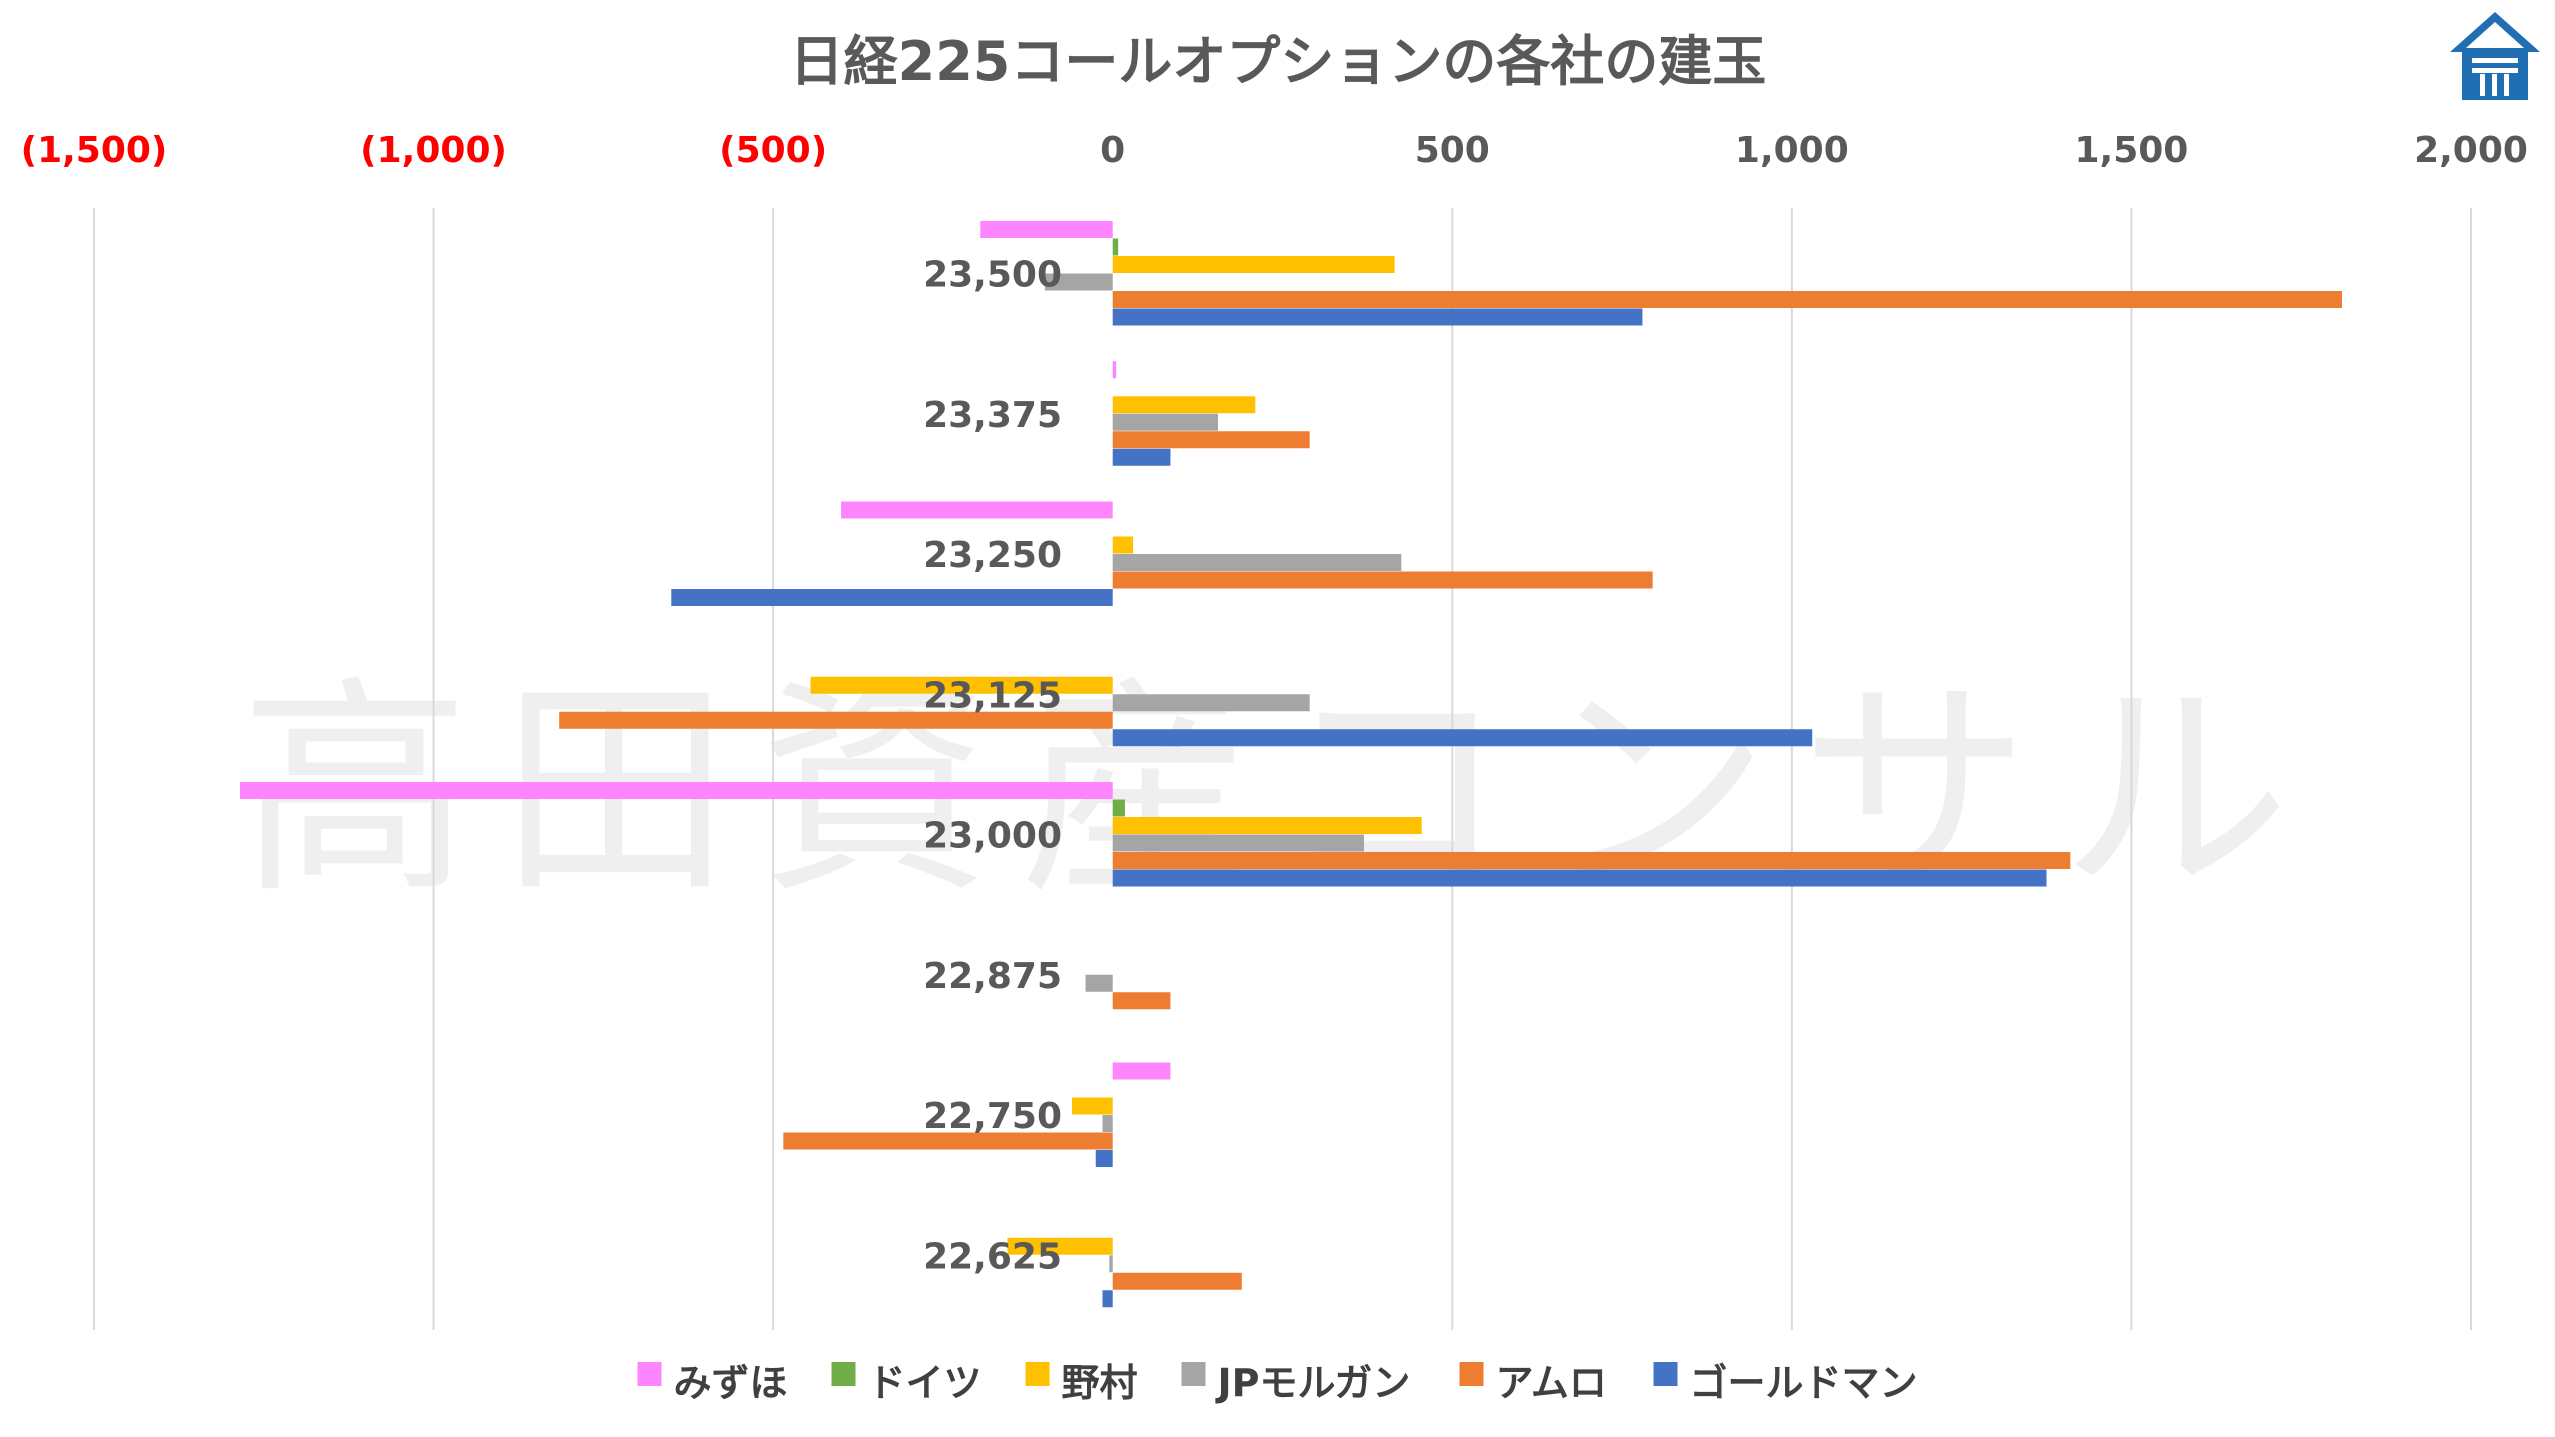 The image size is (2555, 1437). What do you see at coordinates (2495, 56) in the screenshot?
I see `house-logo-icon` at bounding box center [2495, 56].